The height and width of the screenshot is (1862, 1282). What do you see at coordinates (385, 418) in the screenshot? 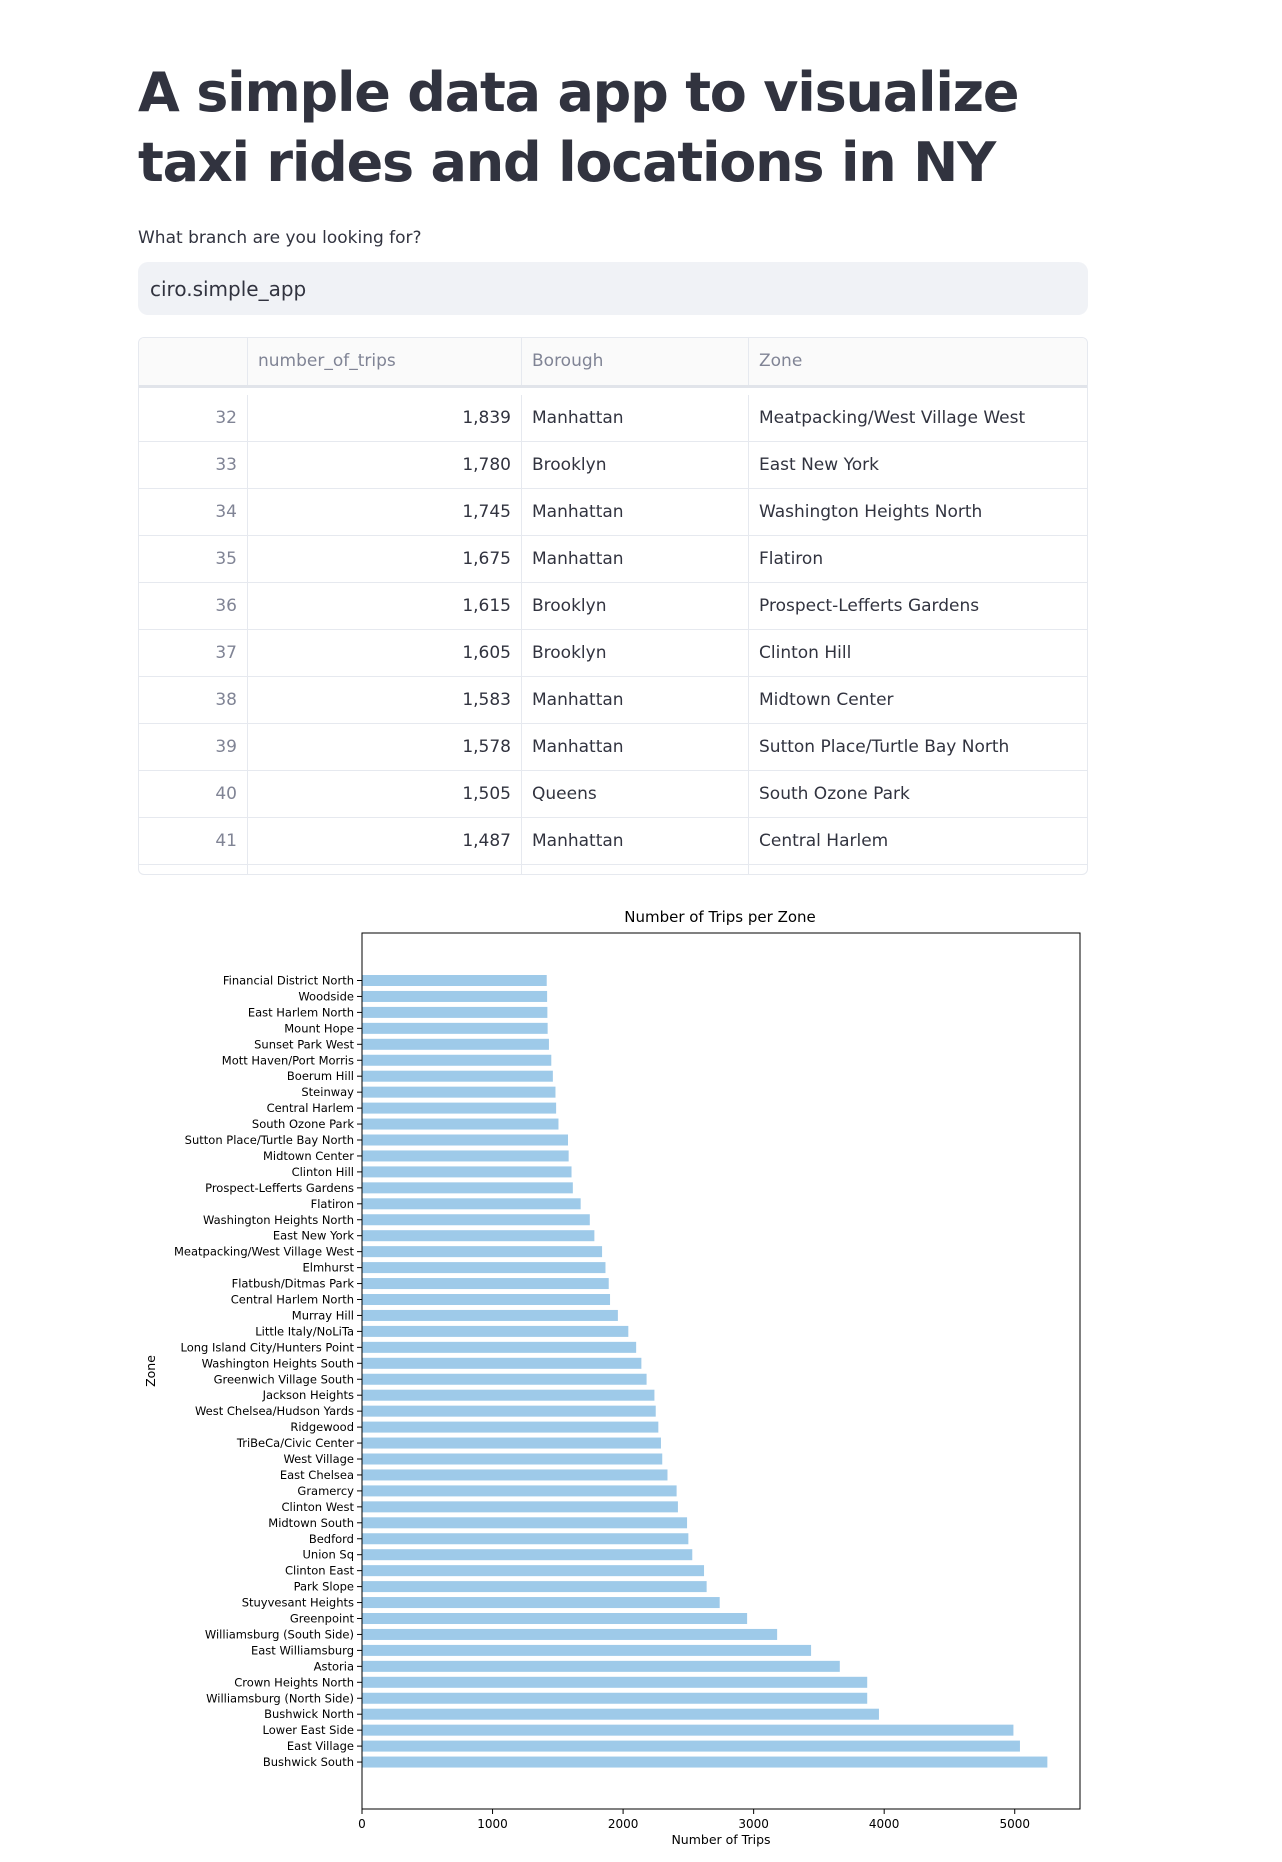
I see `cell-number-of-trips: 1,839` at bounding box center [385, 418].